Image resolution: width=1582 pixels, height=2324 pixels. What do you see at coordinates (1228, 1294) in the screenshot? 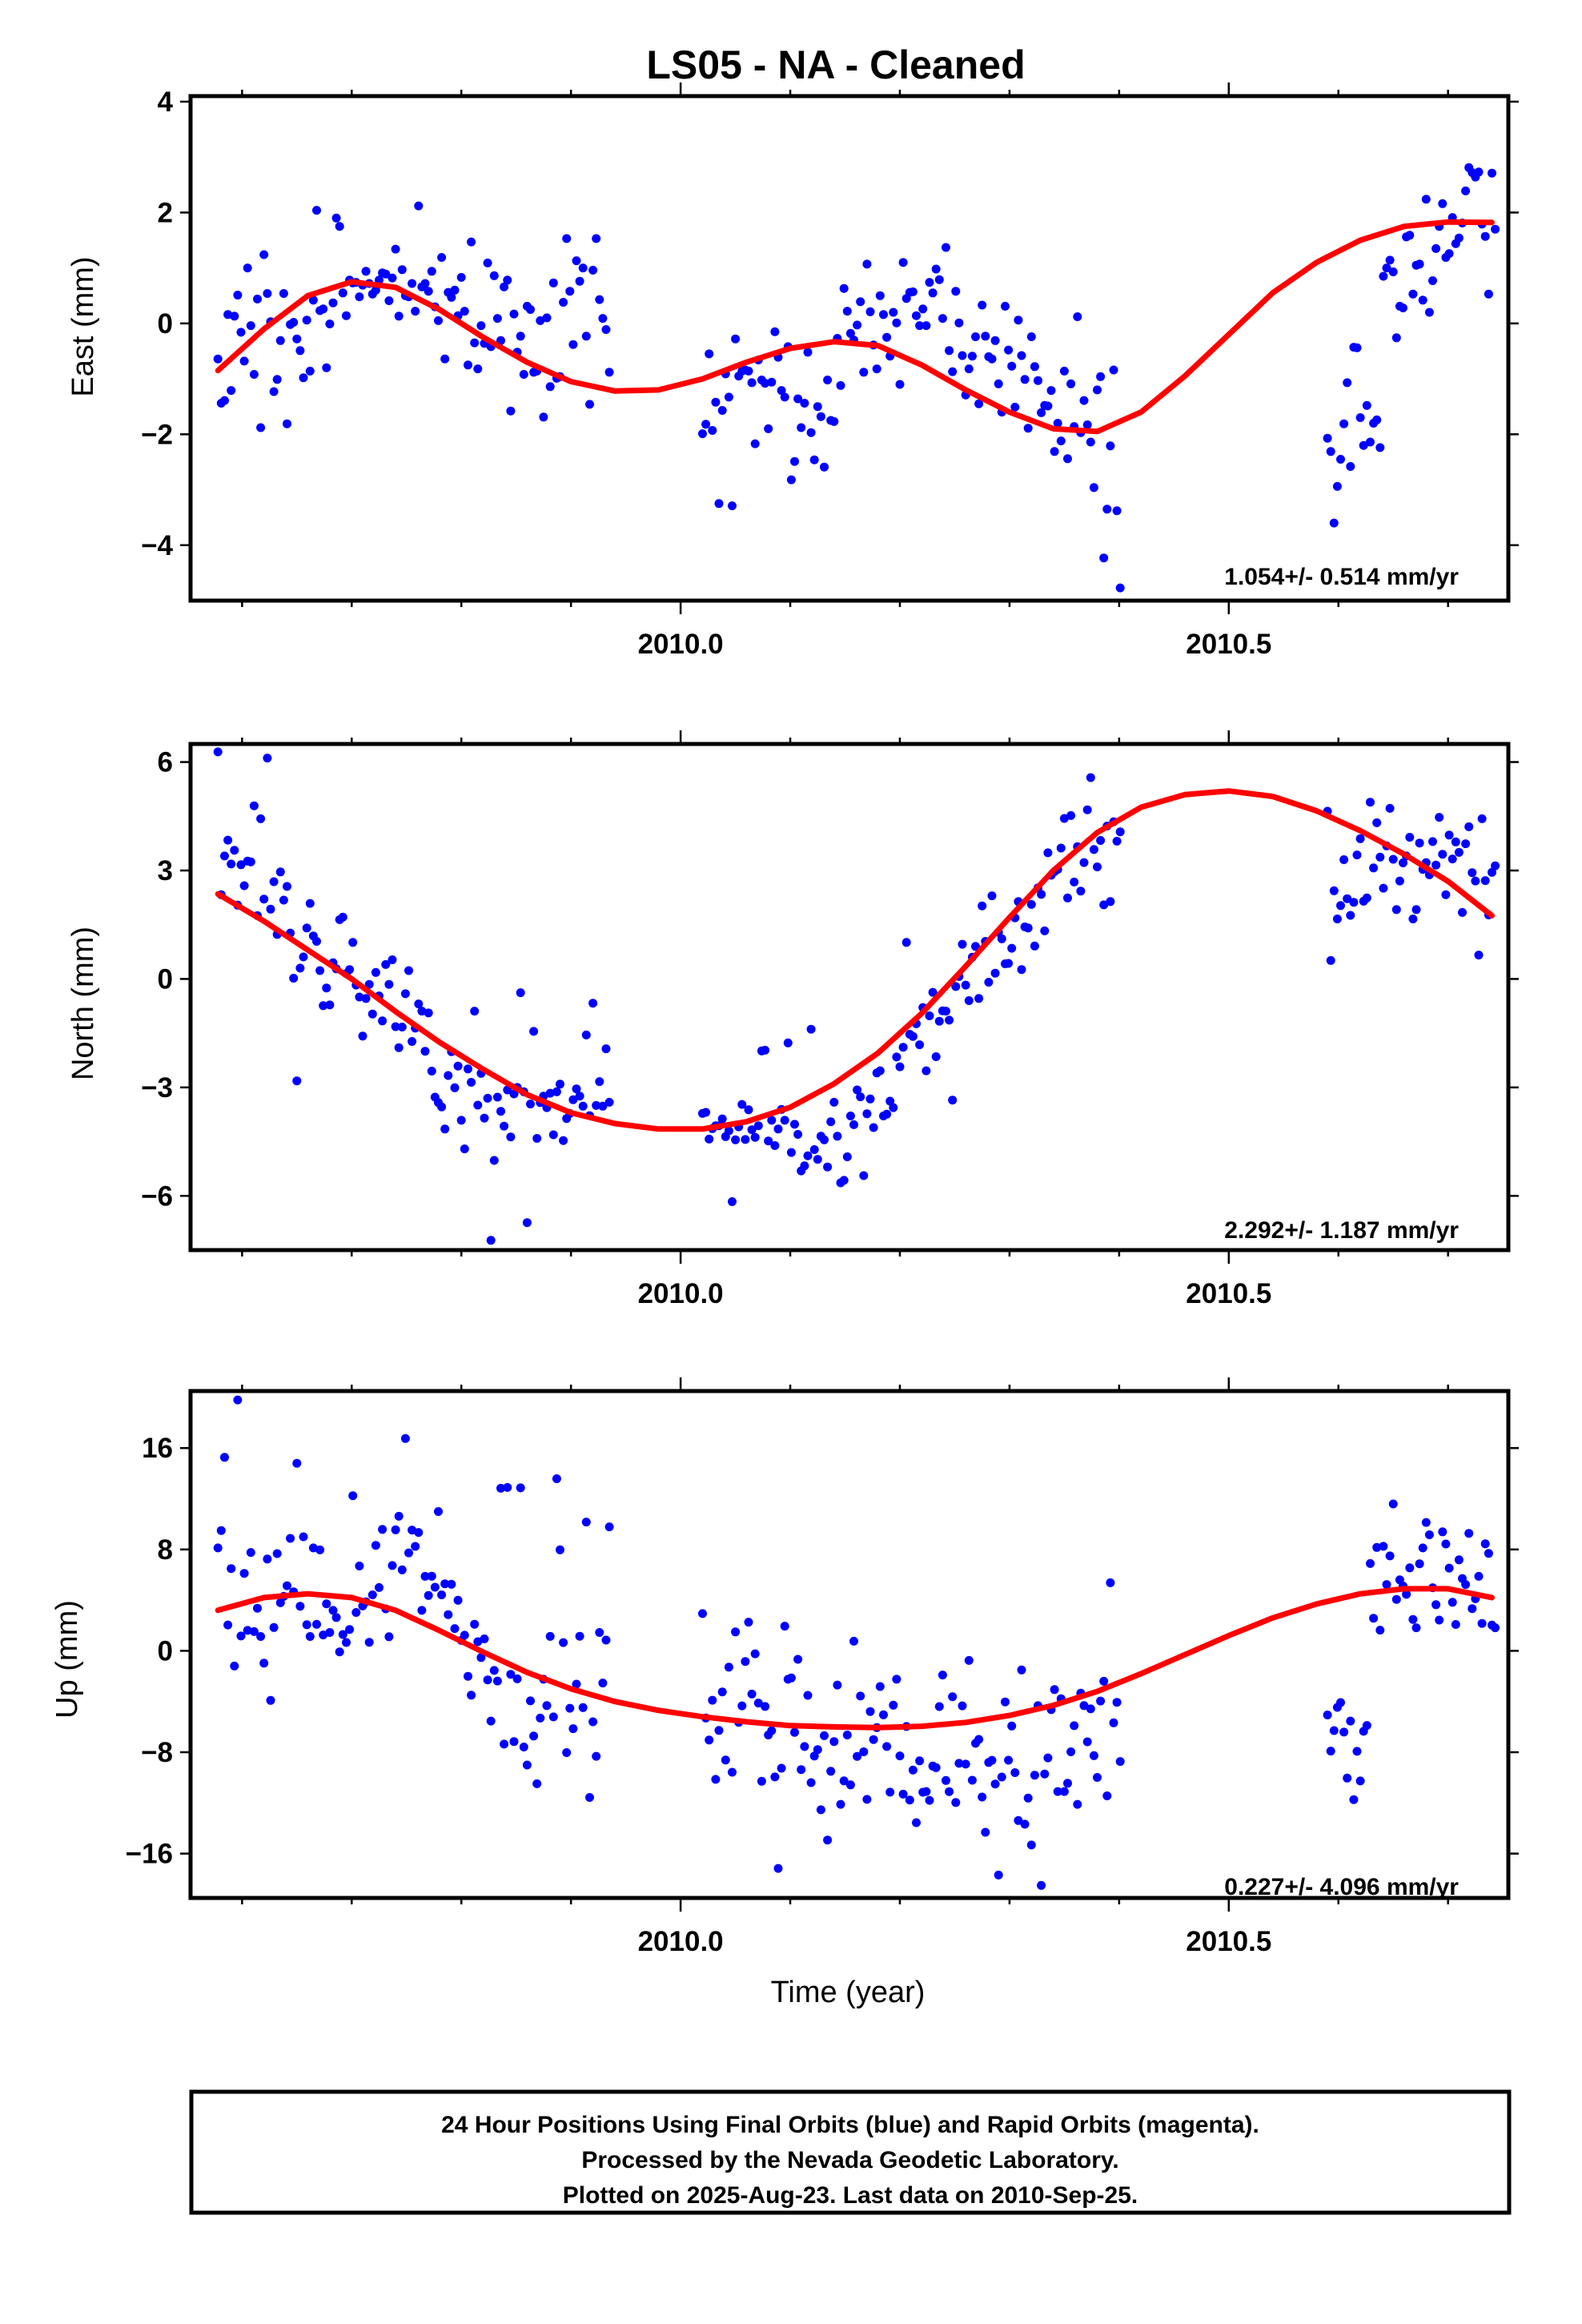
I see `north-x-tick-label: 2010.5` at bounding box center [1228, 1294].